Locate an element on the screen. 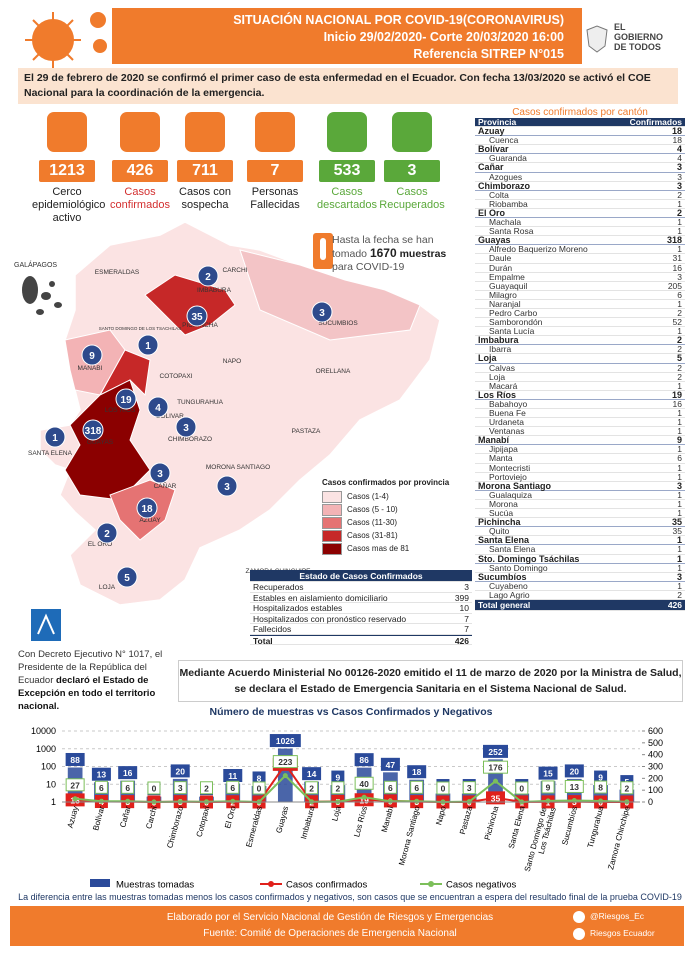  province-label: GUAYAS is located at coordinates (100, 442).